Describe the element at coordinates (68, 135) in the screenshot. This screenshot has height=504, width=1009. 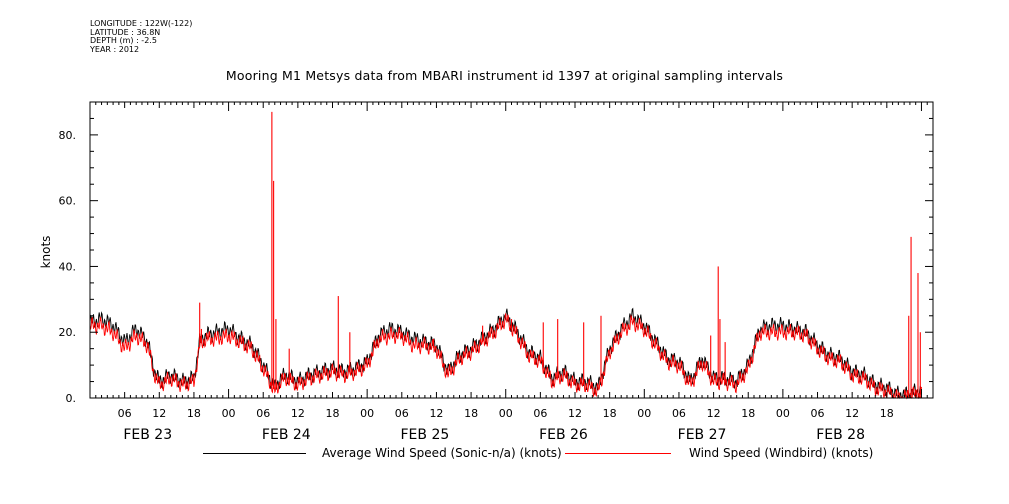
I see `y-tick-label: 80.` at that location.